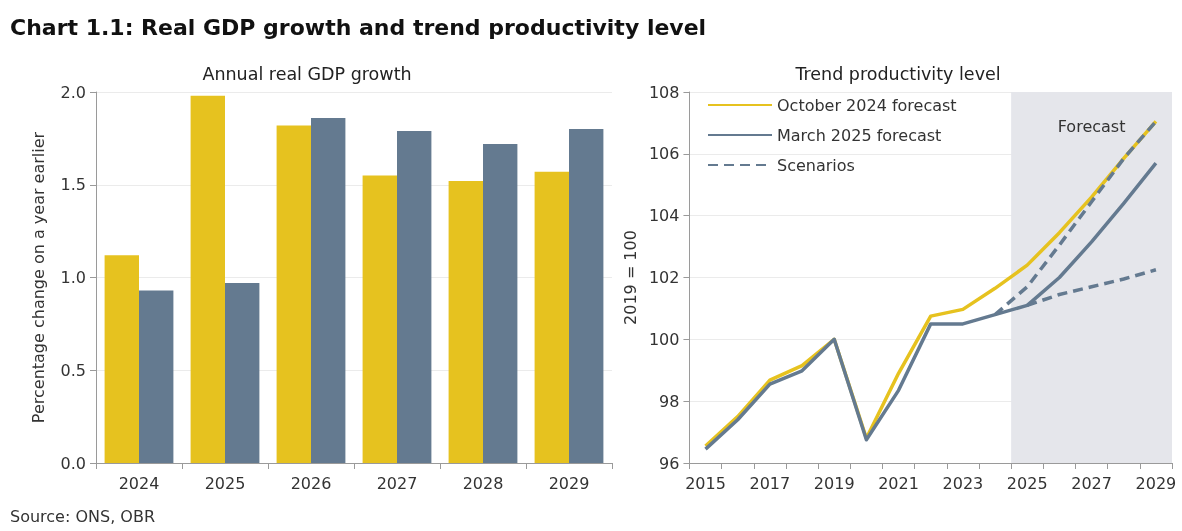 The height and width of the screenshot is (531, 1182). Describe the element at coordinates (83, 516) in the screenshot. I see `source-note: Source: ONS, OBR` at that location.